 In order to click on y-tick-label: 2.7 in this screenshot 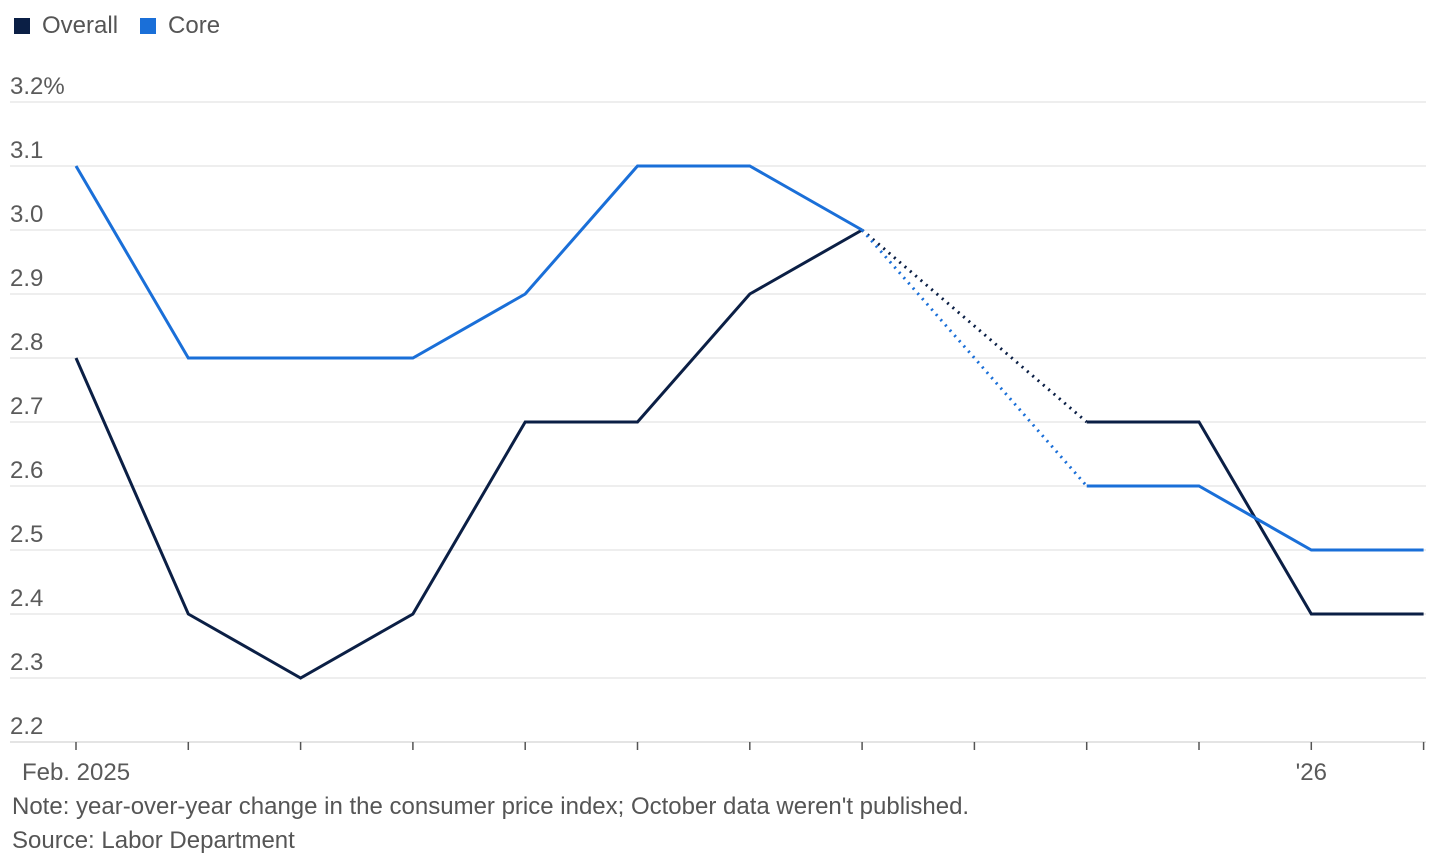, I will do `click(26, 406)`.